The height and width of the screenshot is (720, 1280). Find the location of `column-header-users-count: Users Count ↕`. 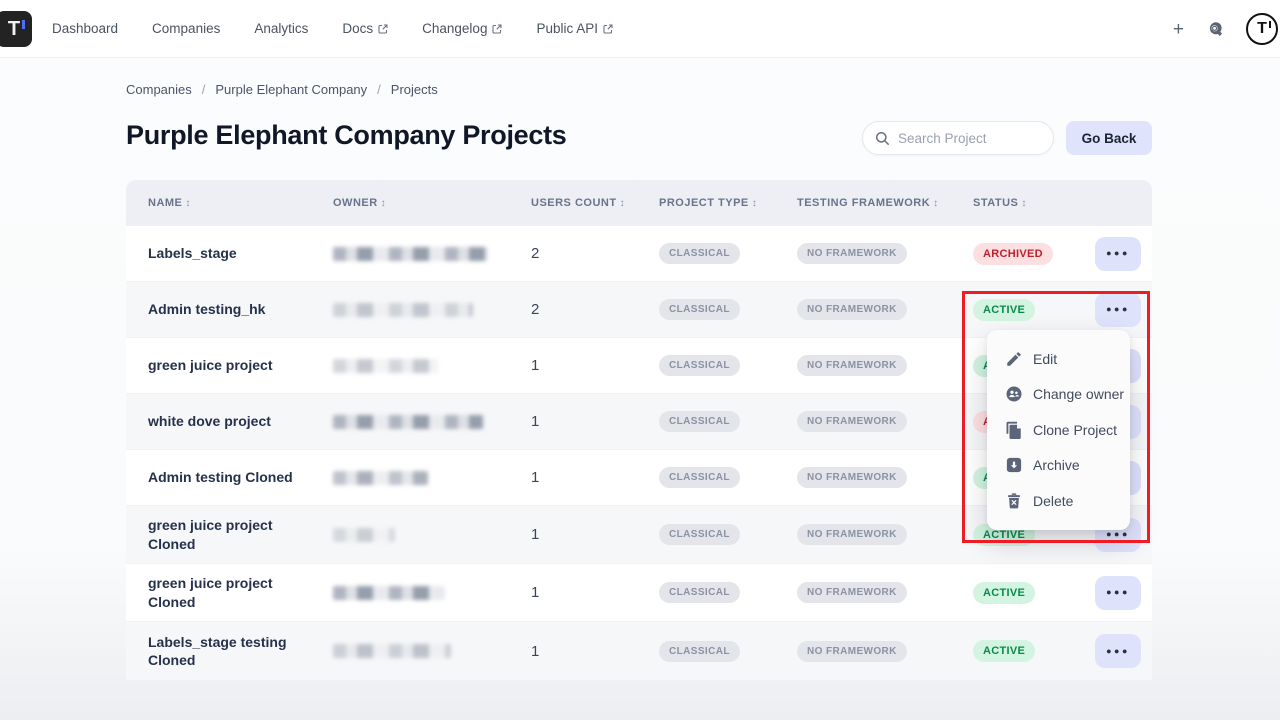

column-header-users-count: Users Count ↕ is located at coordinates (578, 202).